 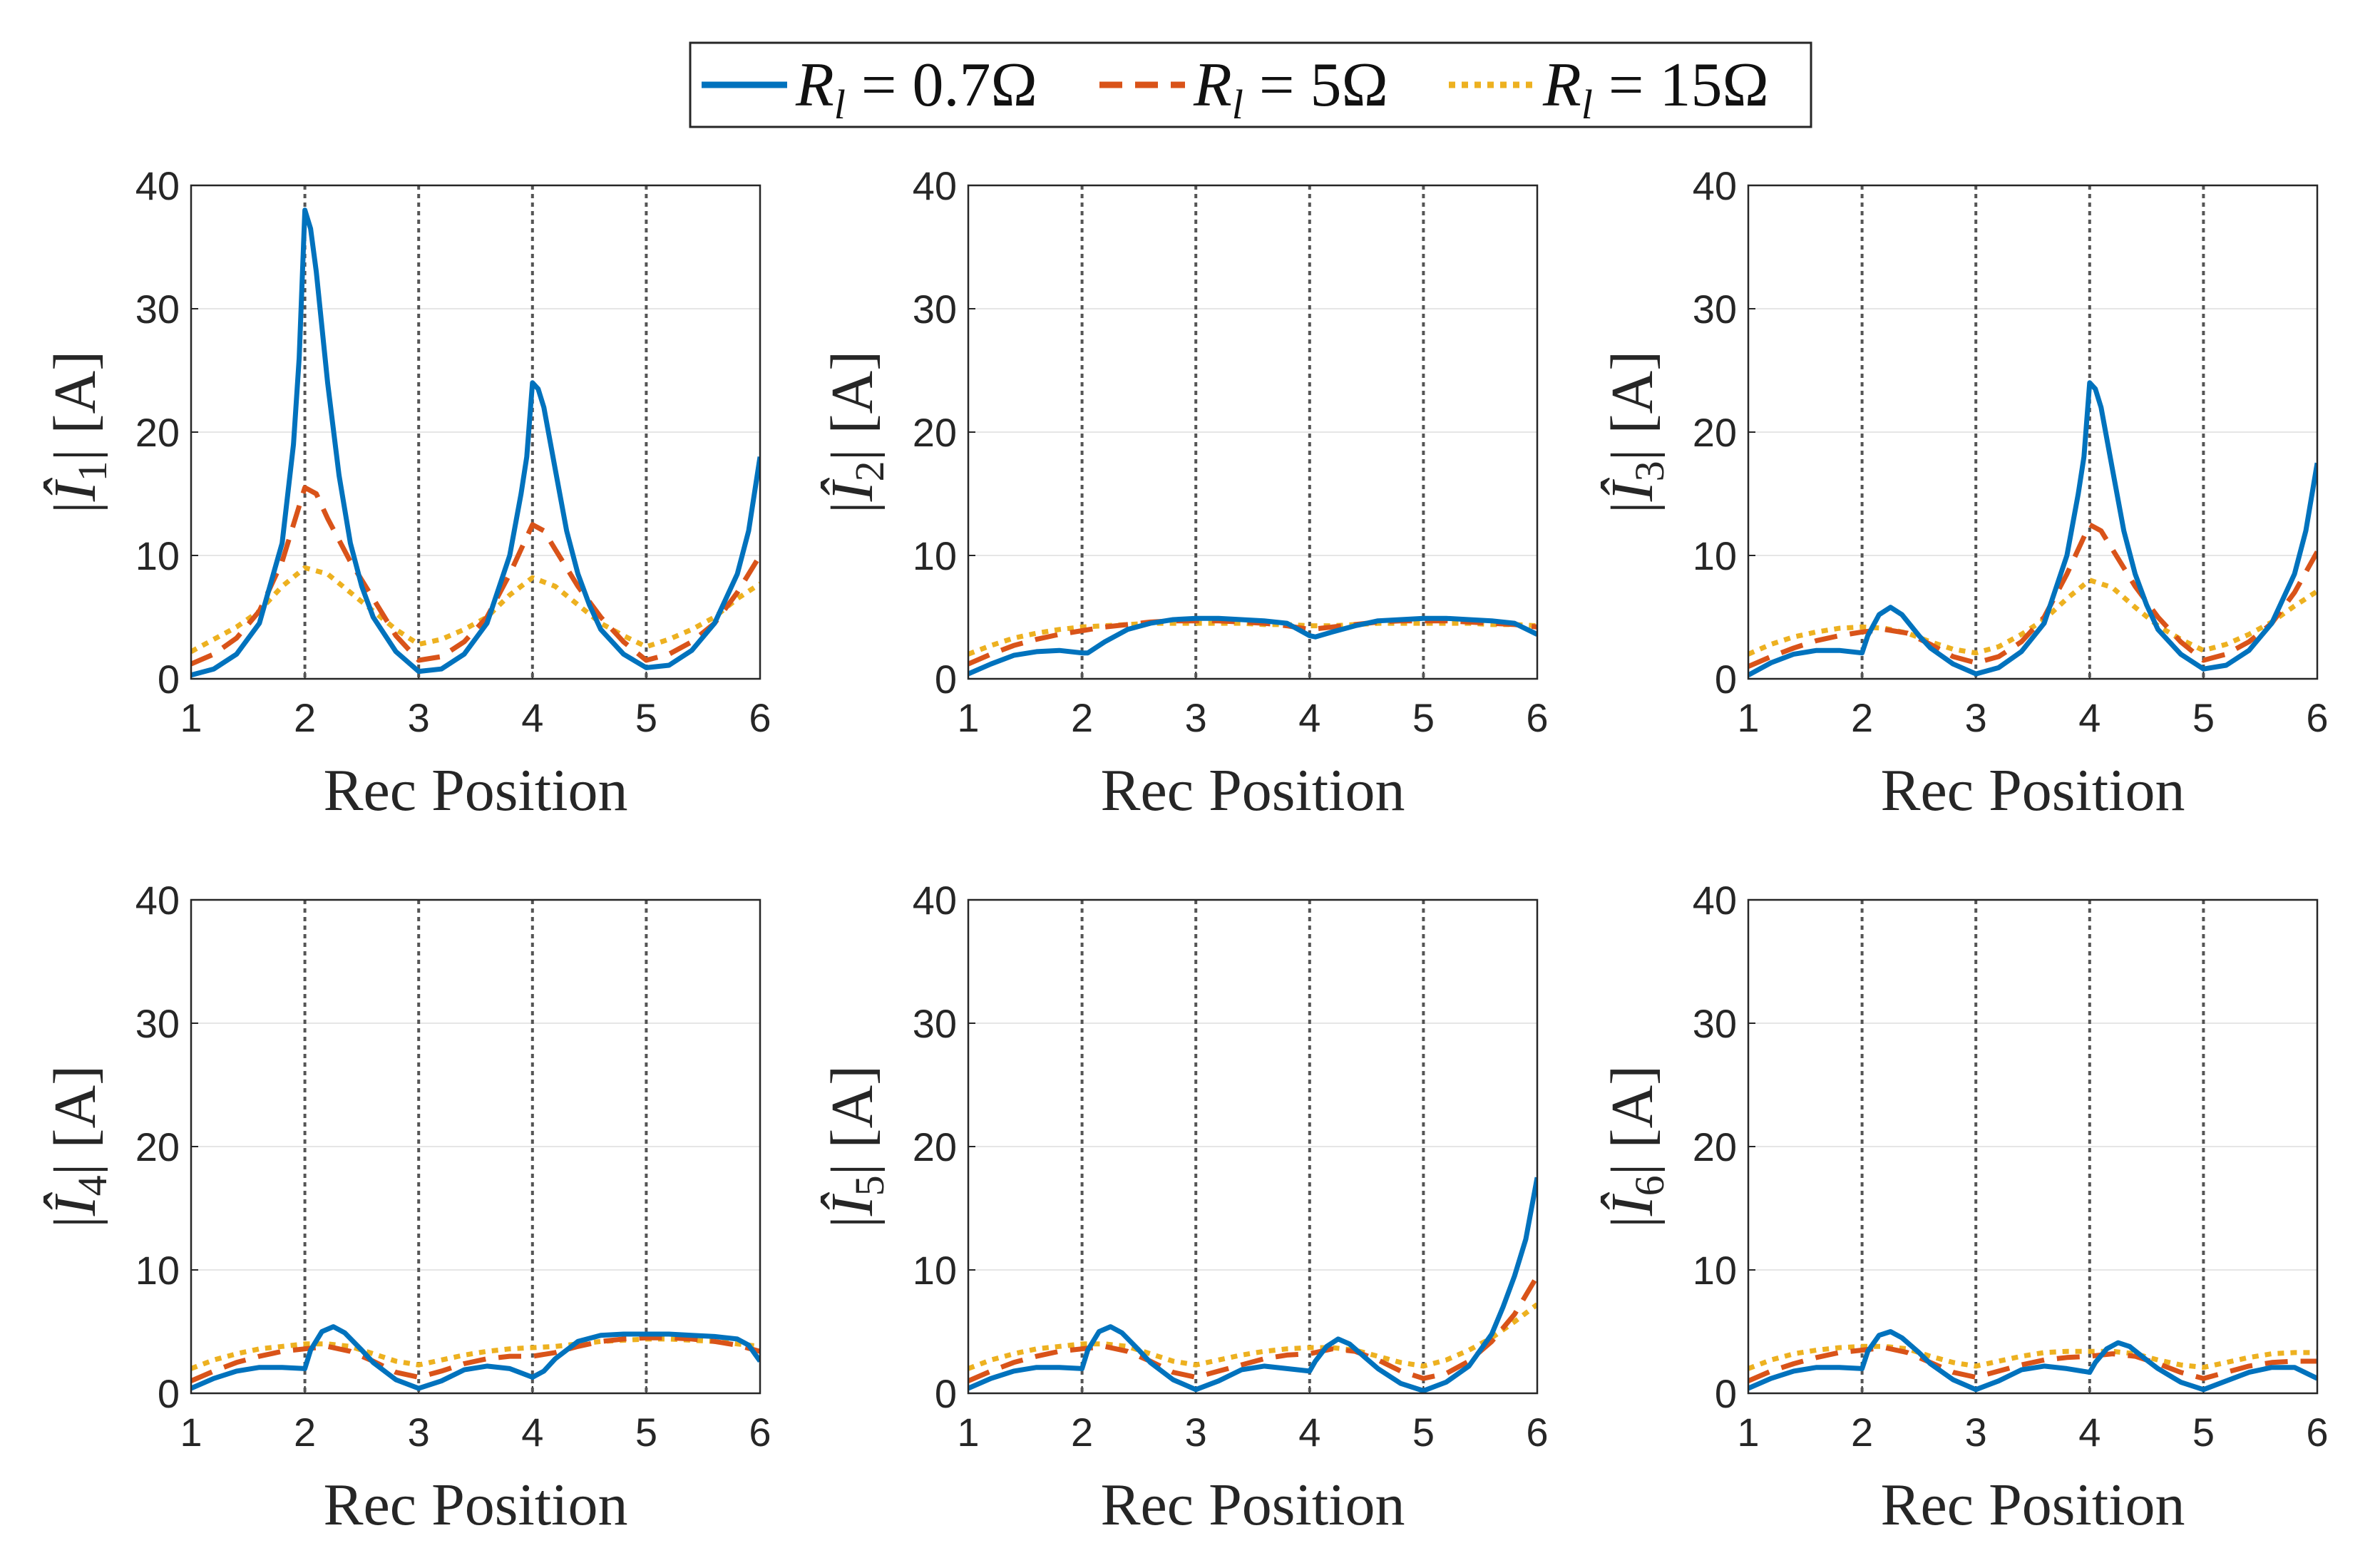 What do you see at coordinates (1636, 1146) in the screenshot?
I see `y-axis-label: |Î6| [A]` at bounding box center [1636, 1146].